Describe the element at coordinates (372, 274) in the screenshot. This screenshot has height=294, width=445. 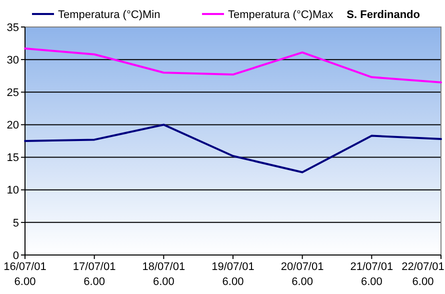
I see `x-tick-label: 21/07/01 6.00` at that location.